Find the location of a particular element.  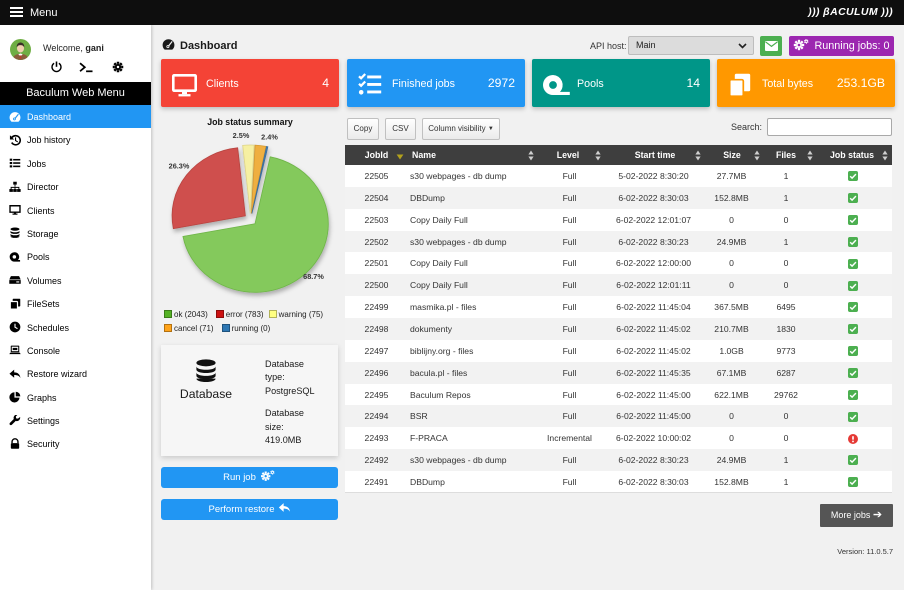

svg-text: 2.5% is located at coordinates (241, 135).